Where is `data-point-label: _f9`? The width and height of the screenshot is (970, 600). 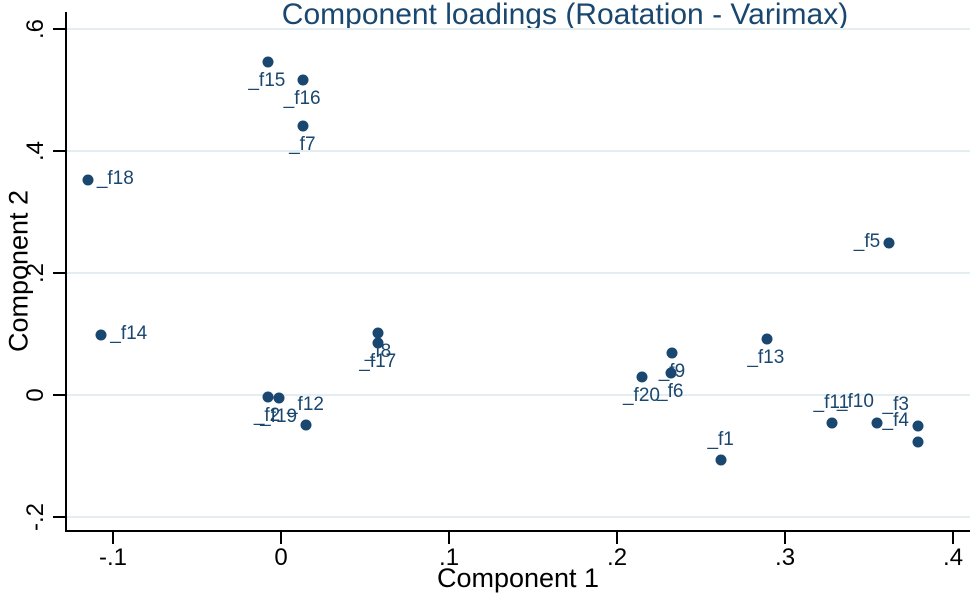 data-point-label: _f9 is located at coordinates (672, 371).